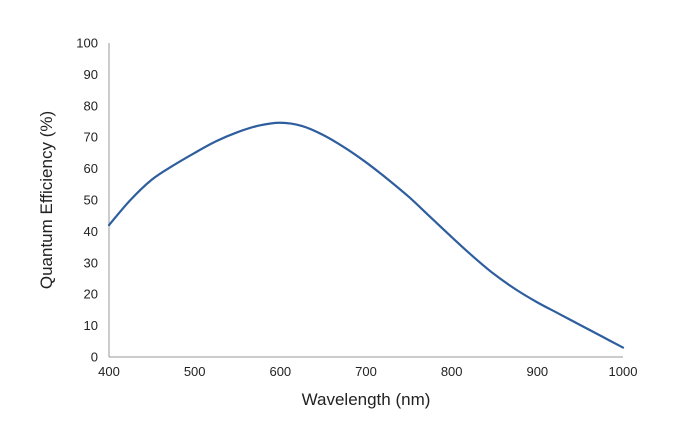 The image size is (690, 428). Describe the element at coordinates (87, 43) in the screenshot. I see `y-tick-label: 100` at that location.